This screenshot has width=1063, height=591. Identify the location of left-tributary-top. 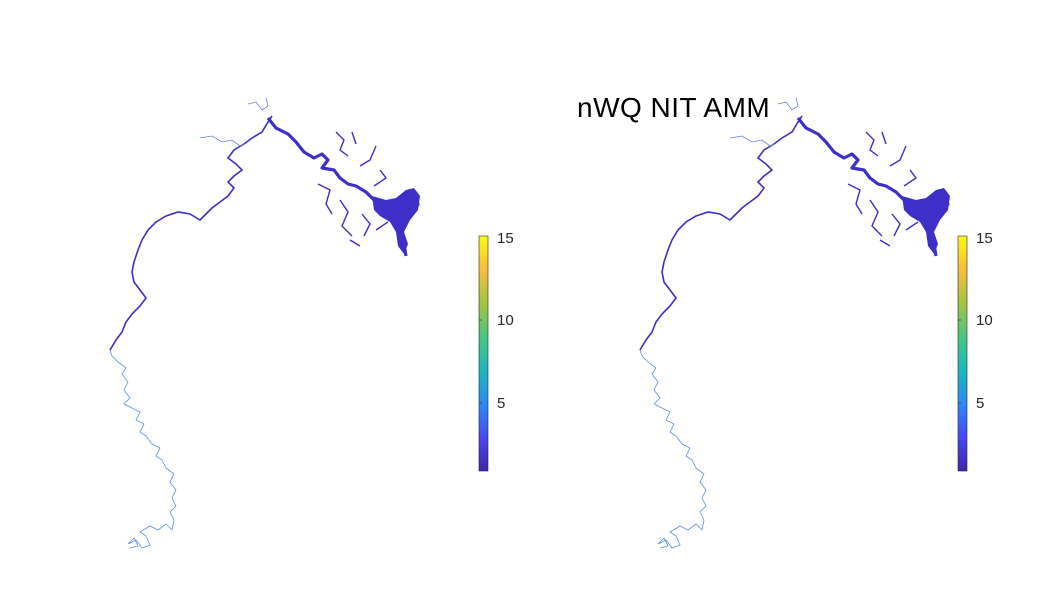
(258, 104).